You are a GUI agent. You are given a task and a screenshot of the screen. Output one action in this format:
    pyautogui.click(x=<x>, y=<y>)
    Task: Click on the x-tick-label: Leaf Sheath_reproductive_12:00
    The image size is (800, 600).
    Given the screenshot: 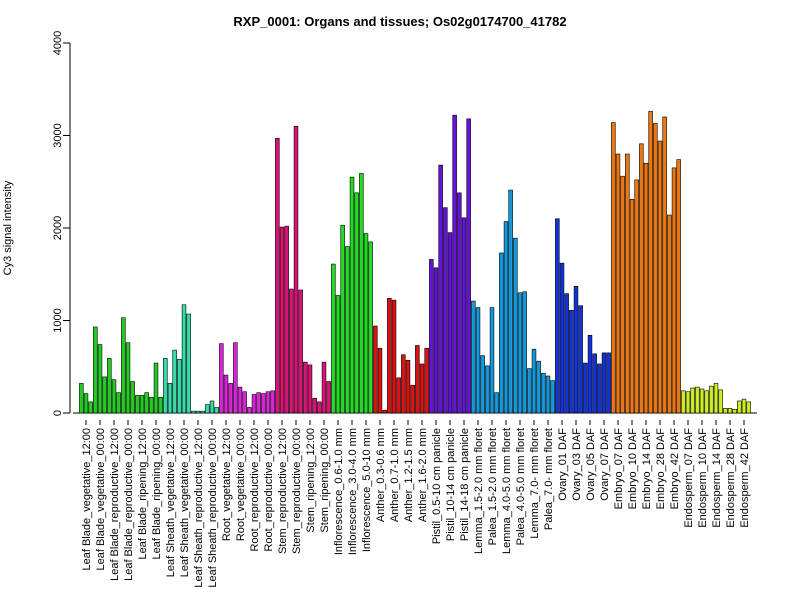 What is the action you would take?
    pyautogui.click(x=199, y=508)
    